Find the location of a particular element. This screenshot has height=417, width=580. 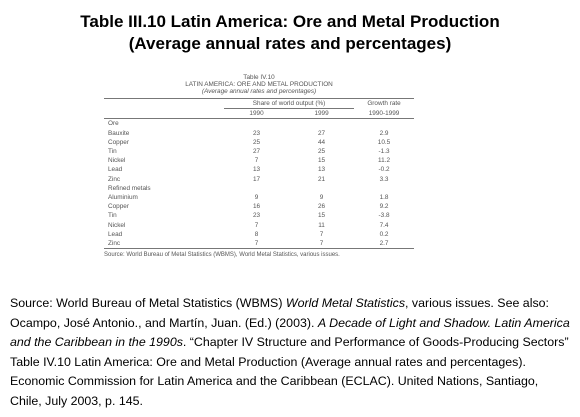

data-row: Copper 25 44 10.5 is located at coordinates (259, 142).